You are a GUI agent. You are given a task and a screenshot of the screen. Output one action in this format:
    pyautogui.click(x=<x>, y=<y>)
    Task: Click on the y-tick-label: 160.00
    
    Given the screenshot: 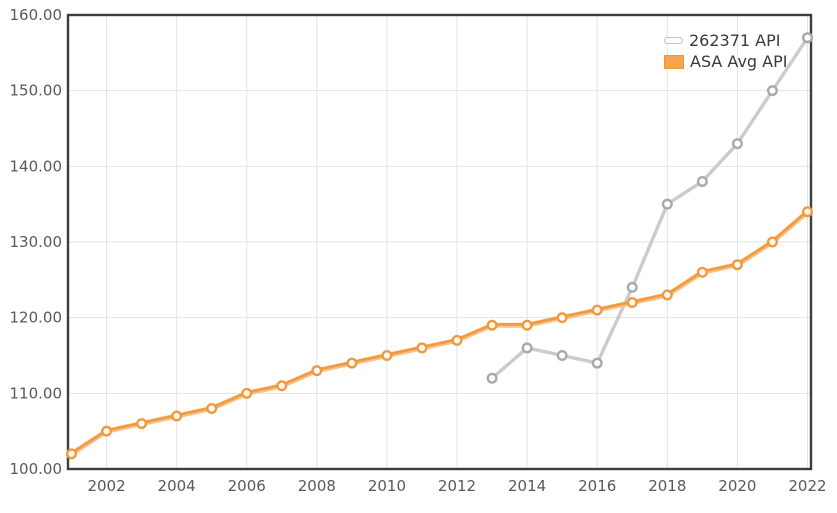 What is the action you would take?
    pyautogui.click(x=36, y=15)
    